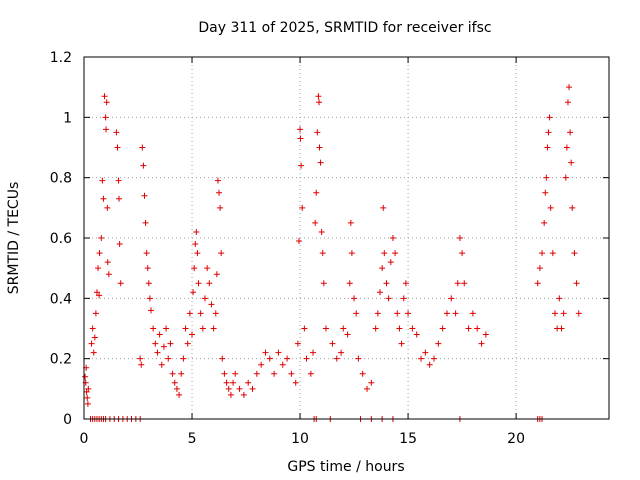 This screenshot has height=480, width=640. What do you see at coordinates (67, 420) in the screenshot?
I see `y-tick-label: 0` at bounding box center [67, 420].